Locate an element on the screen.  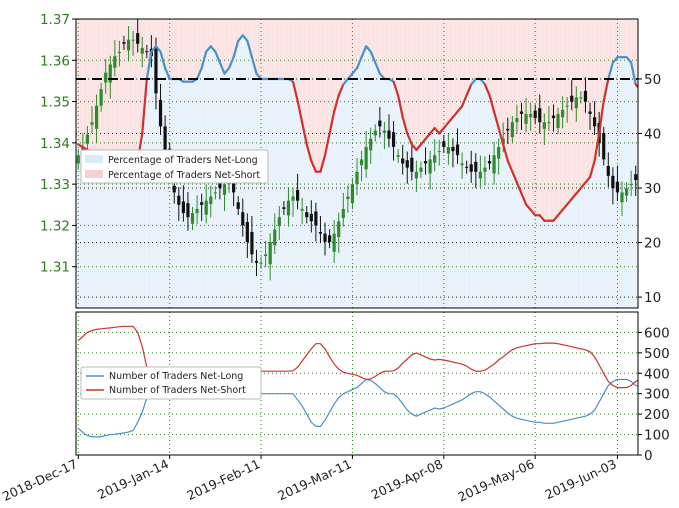
legend-label-traders-net-short: Number of Traders Net-Short is located at coordinates (177, 390).